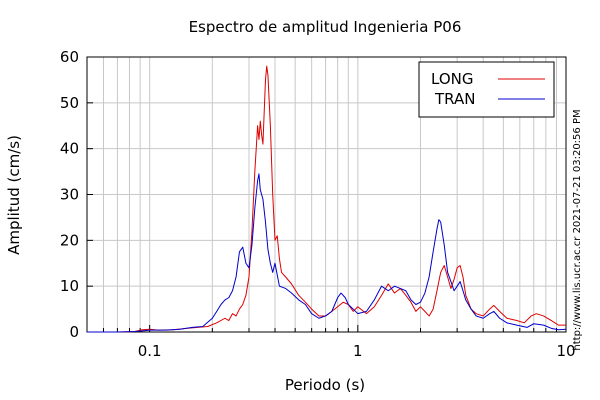 The image size is (600, 400). I want to click on y-tick-label: 30, so click(69, 195).